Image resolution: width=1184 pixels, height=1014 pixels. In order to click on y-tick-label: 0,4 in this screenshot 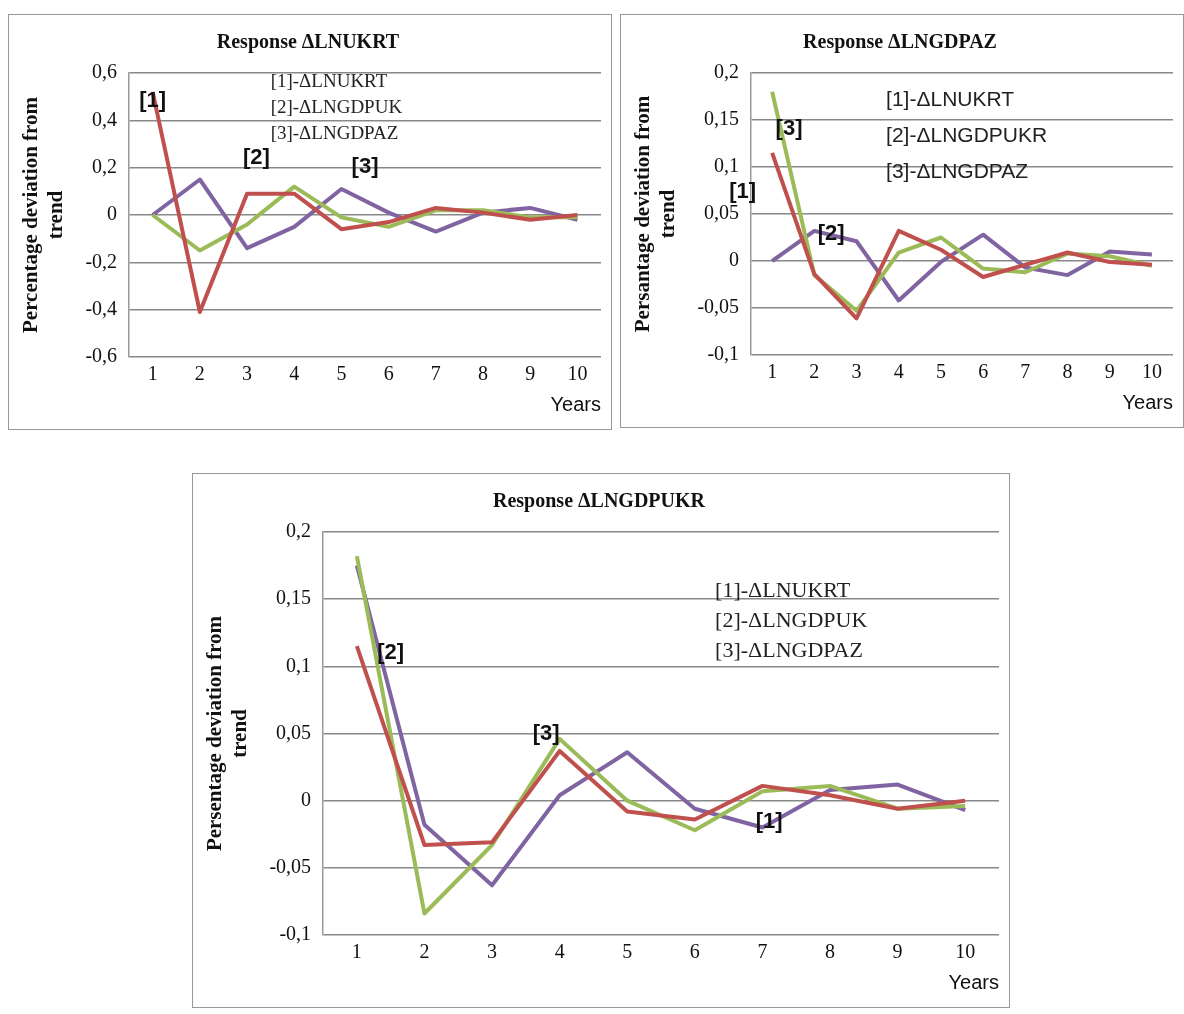, I will do `click(105, 118)`.